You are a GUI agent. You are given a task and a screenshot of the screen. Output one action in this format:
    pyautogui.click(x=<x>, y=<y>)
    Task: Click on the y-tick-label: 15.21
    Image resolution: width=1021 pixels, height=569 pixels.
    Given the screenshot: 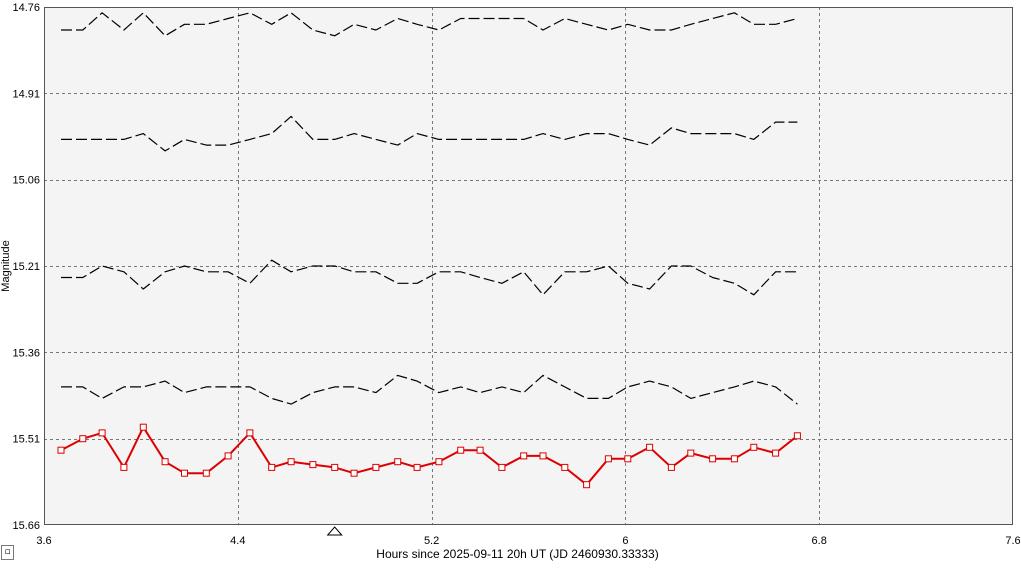 What is the action you would take?
    pyautogui.click(x=26, y=267)
    